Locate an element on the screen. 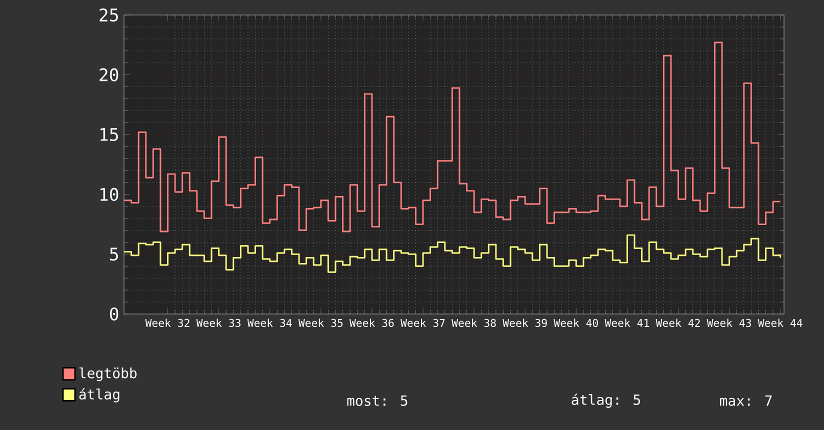 This screenshot has width=824, height=430. x-tick-label: Week 44 is located at coordinates (780, 322).